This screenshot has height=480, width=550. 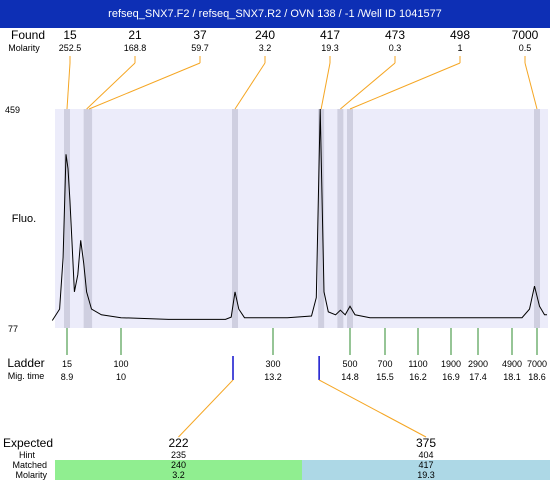 I want to click on found-size-4: 417, so click(x=330, y=35).